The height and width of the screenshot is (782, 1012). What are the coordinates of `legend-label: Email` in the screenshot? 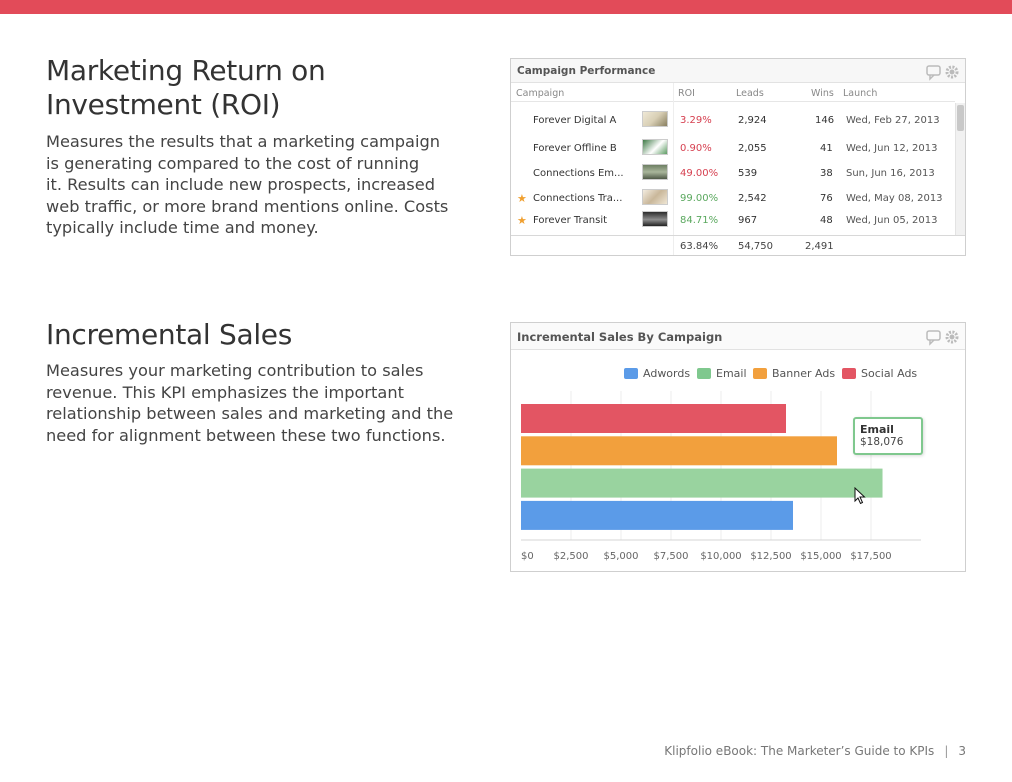 It's located at (731, 373).